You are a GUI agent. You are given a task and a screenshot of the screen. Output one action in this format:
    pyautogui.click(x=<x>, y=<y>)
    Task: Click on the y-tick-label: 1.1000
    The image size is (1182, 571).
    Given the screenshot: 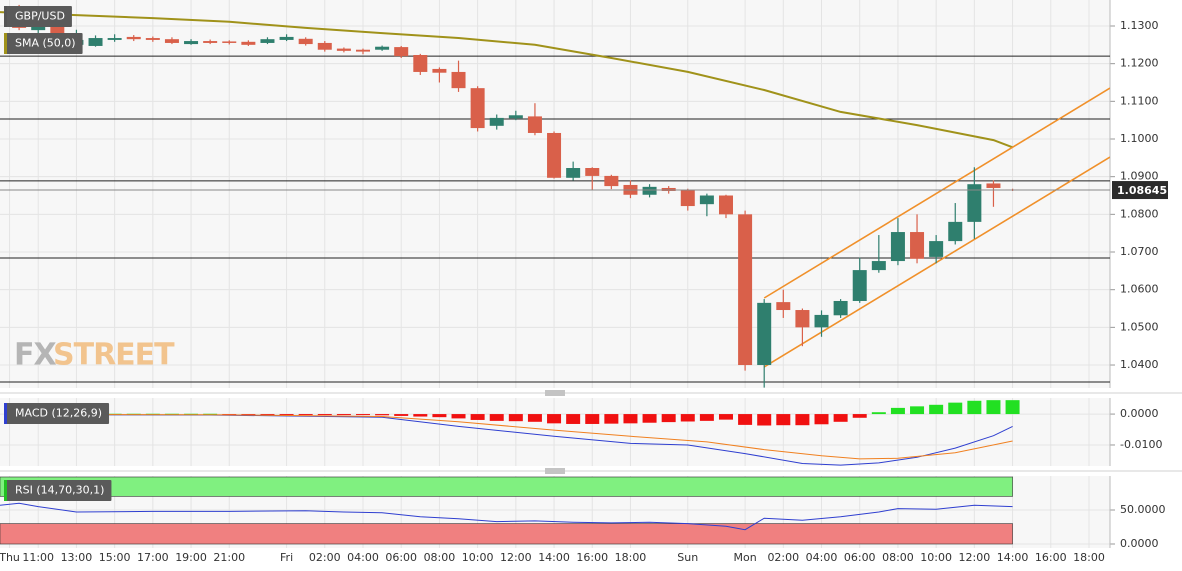 What is the action you would take?
    pyautogui.click(x=1139, y=138)
    